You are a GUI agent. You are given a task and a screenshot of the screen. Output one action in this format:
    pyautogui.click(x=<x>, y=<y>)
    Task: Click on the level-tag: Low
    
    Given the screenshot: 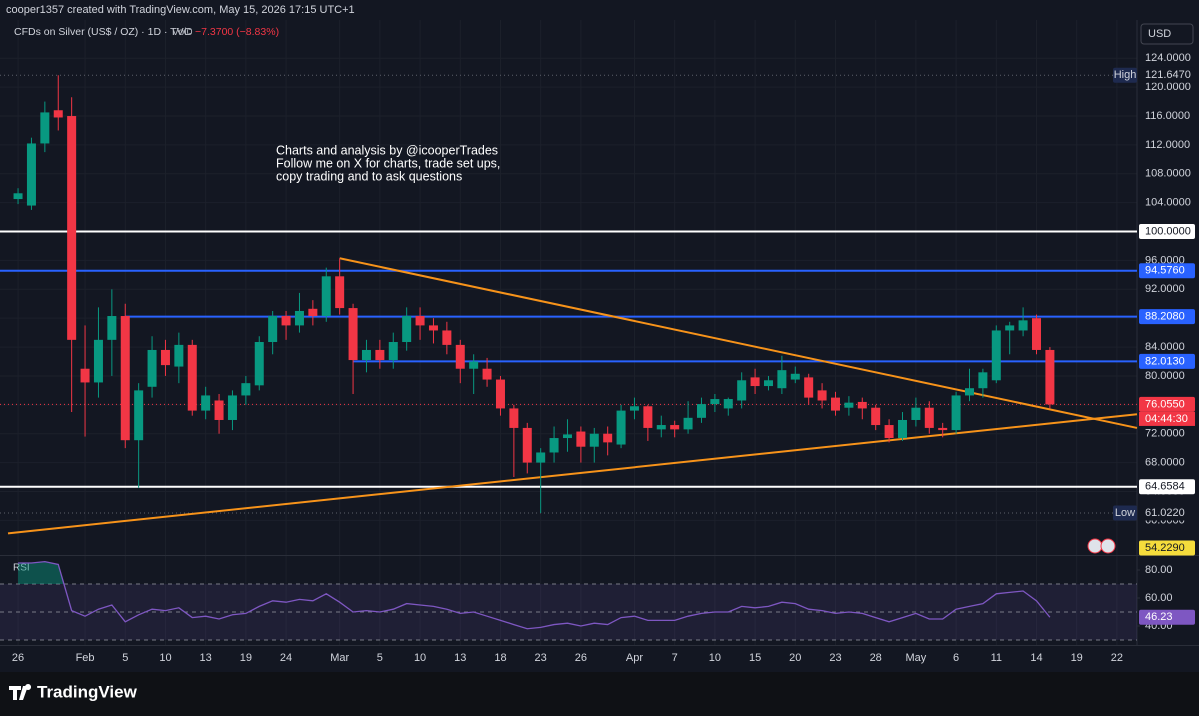 What is the action you would take?
    pyautogui.click(x=1125, y=513)
    